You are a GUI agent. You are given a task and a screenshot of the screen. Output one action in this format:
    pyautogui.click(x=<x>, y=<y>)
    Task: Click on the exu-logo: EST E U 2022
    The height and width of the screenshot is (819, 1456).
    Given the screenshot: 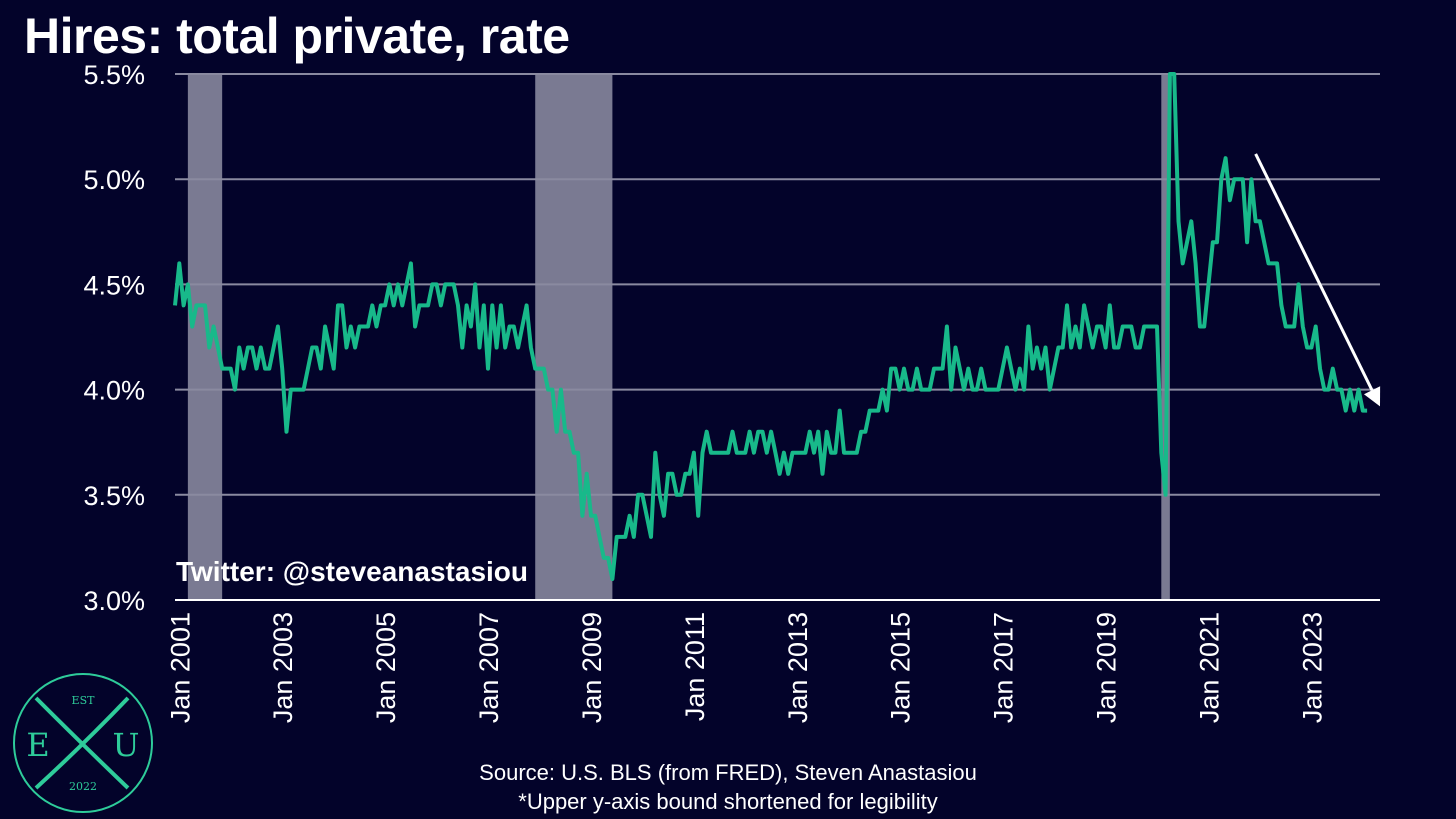 What is the action you would take?
    pyautogui.click(x=83, y=743)
    